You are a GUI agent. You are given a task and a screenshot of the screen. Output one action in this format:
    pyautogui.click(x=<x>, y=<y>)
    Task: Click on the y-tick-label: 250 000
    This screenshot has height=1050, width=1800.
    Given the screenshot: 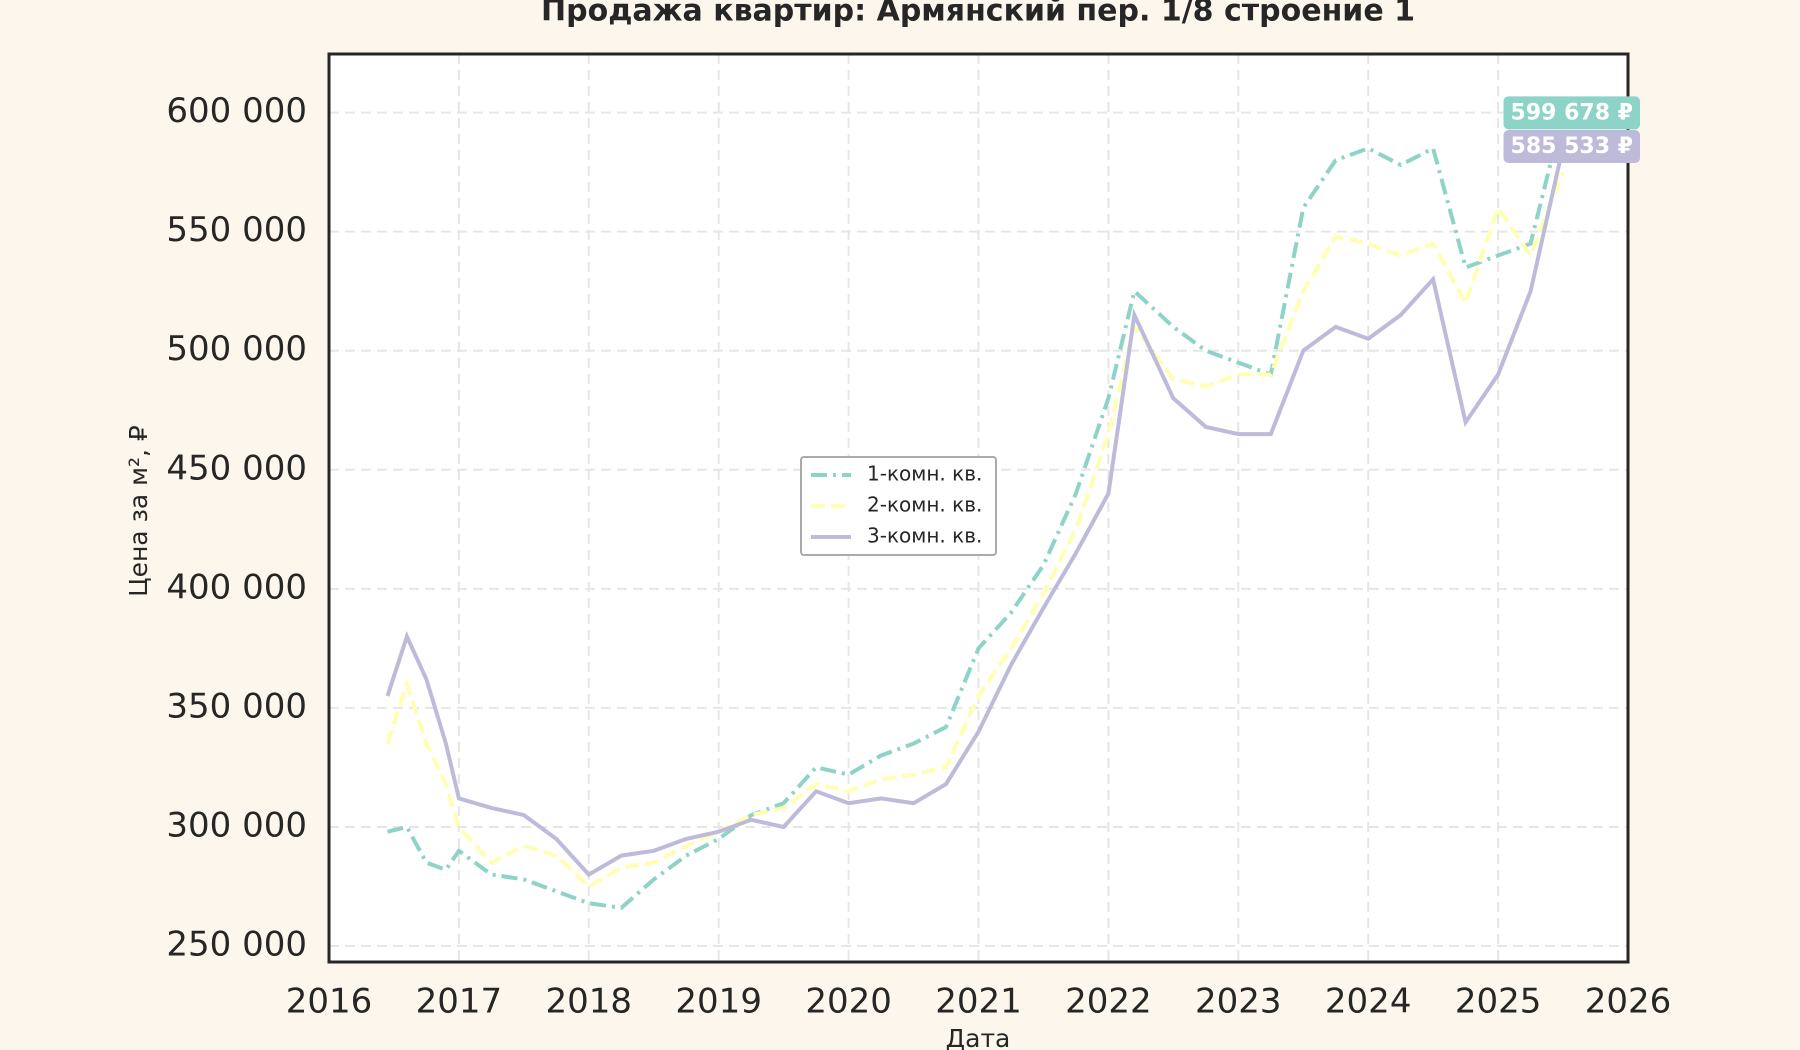 What is the action you would take?
    pyautogui.click(x=236, y=945)
    